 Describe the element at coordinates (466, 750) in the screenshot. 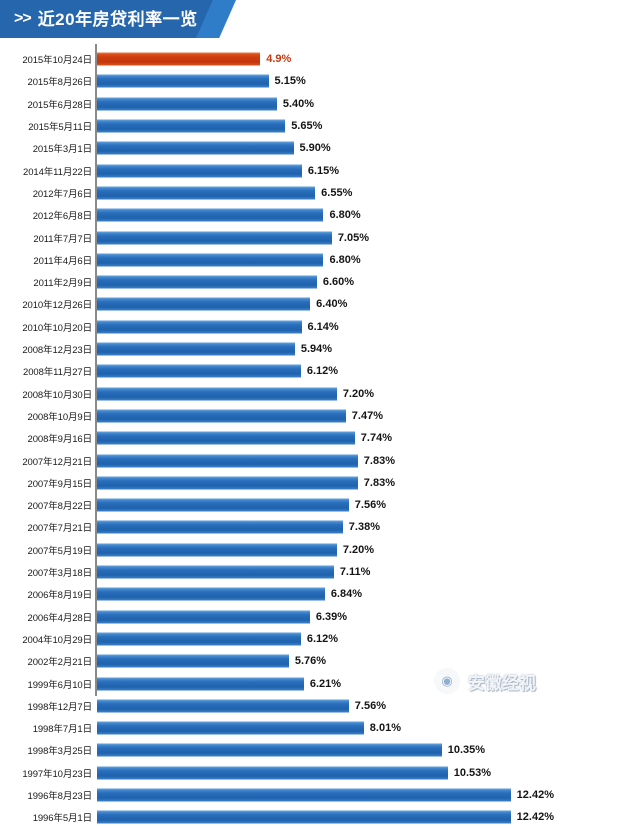

I see `bar-value-label: 10.35%` at that location.